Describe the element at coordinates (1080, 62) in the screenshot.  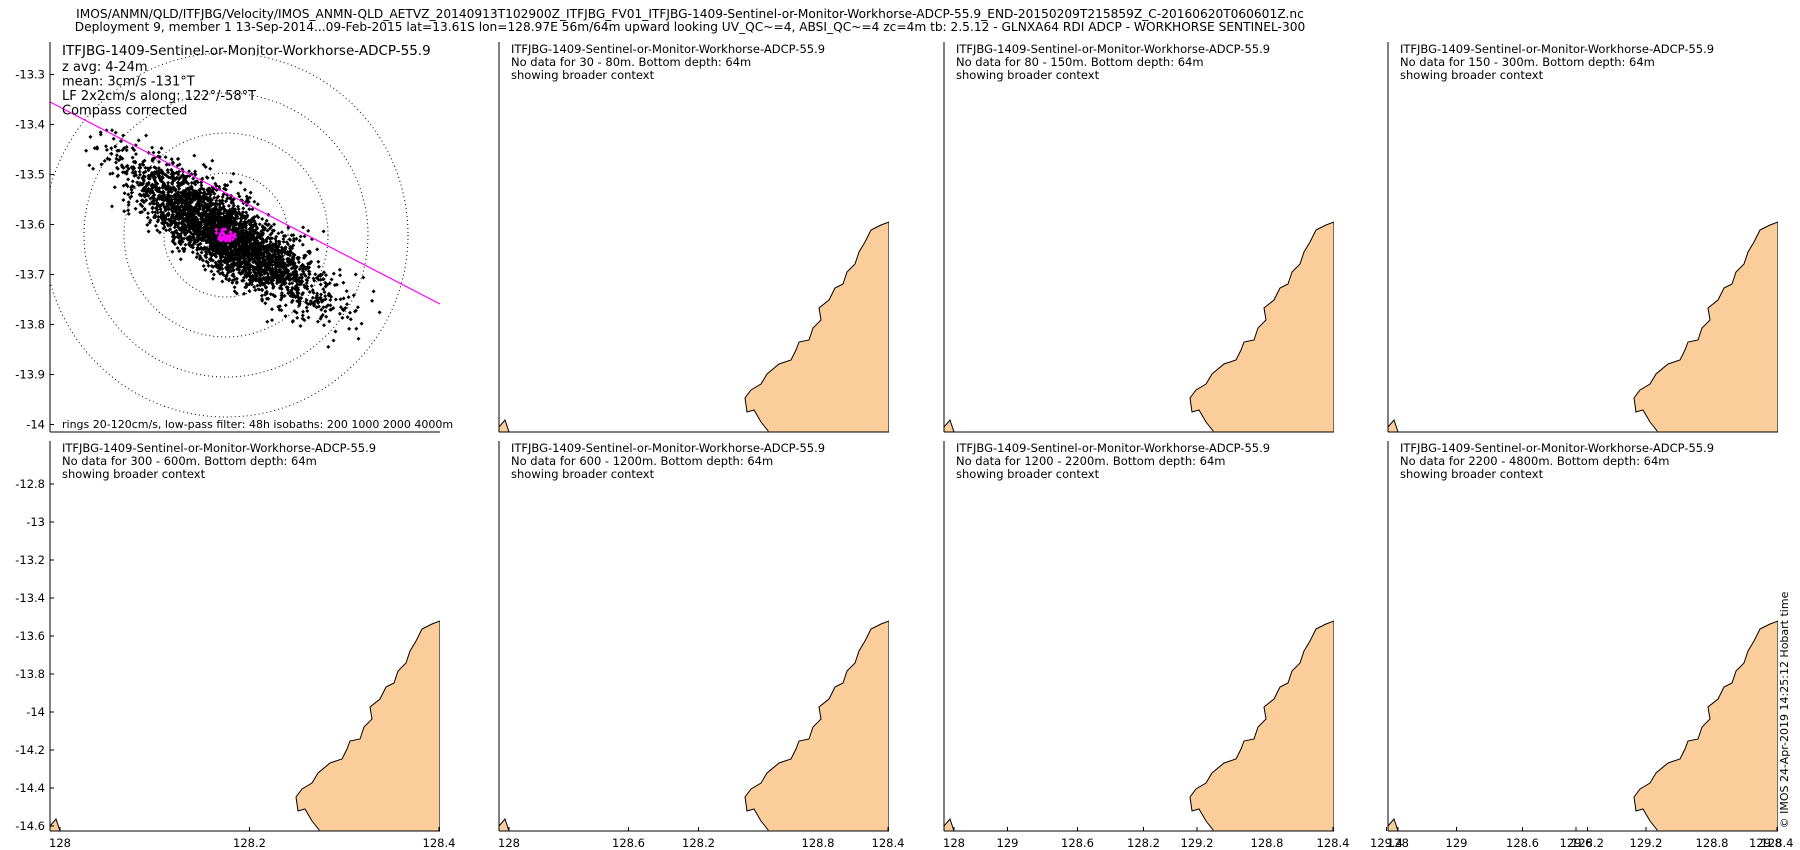
I see `panel-info-line: No data for 80 - 150m. Bottom depth: 64m` at that location.